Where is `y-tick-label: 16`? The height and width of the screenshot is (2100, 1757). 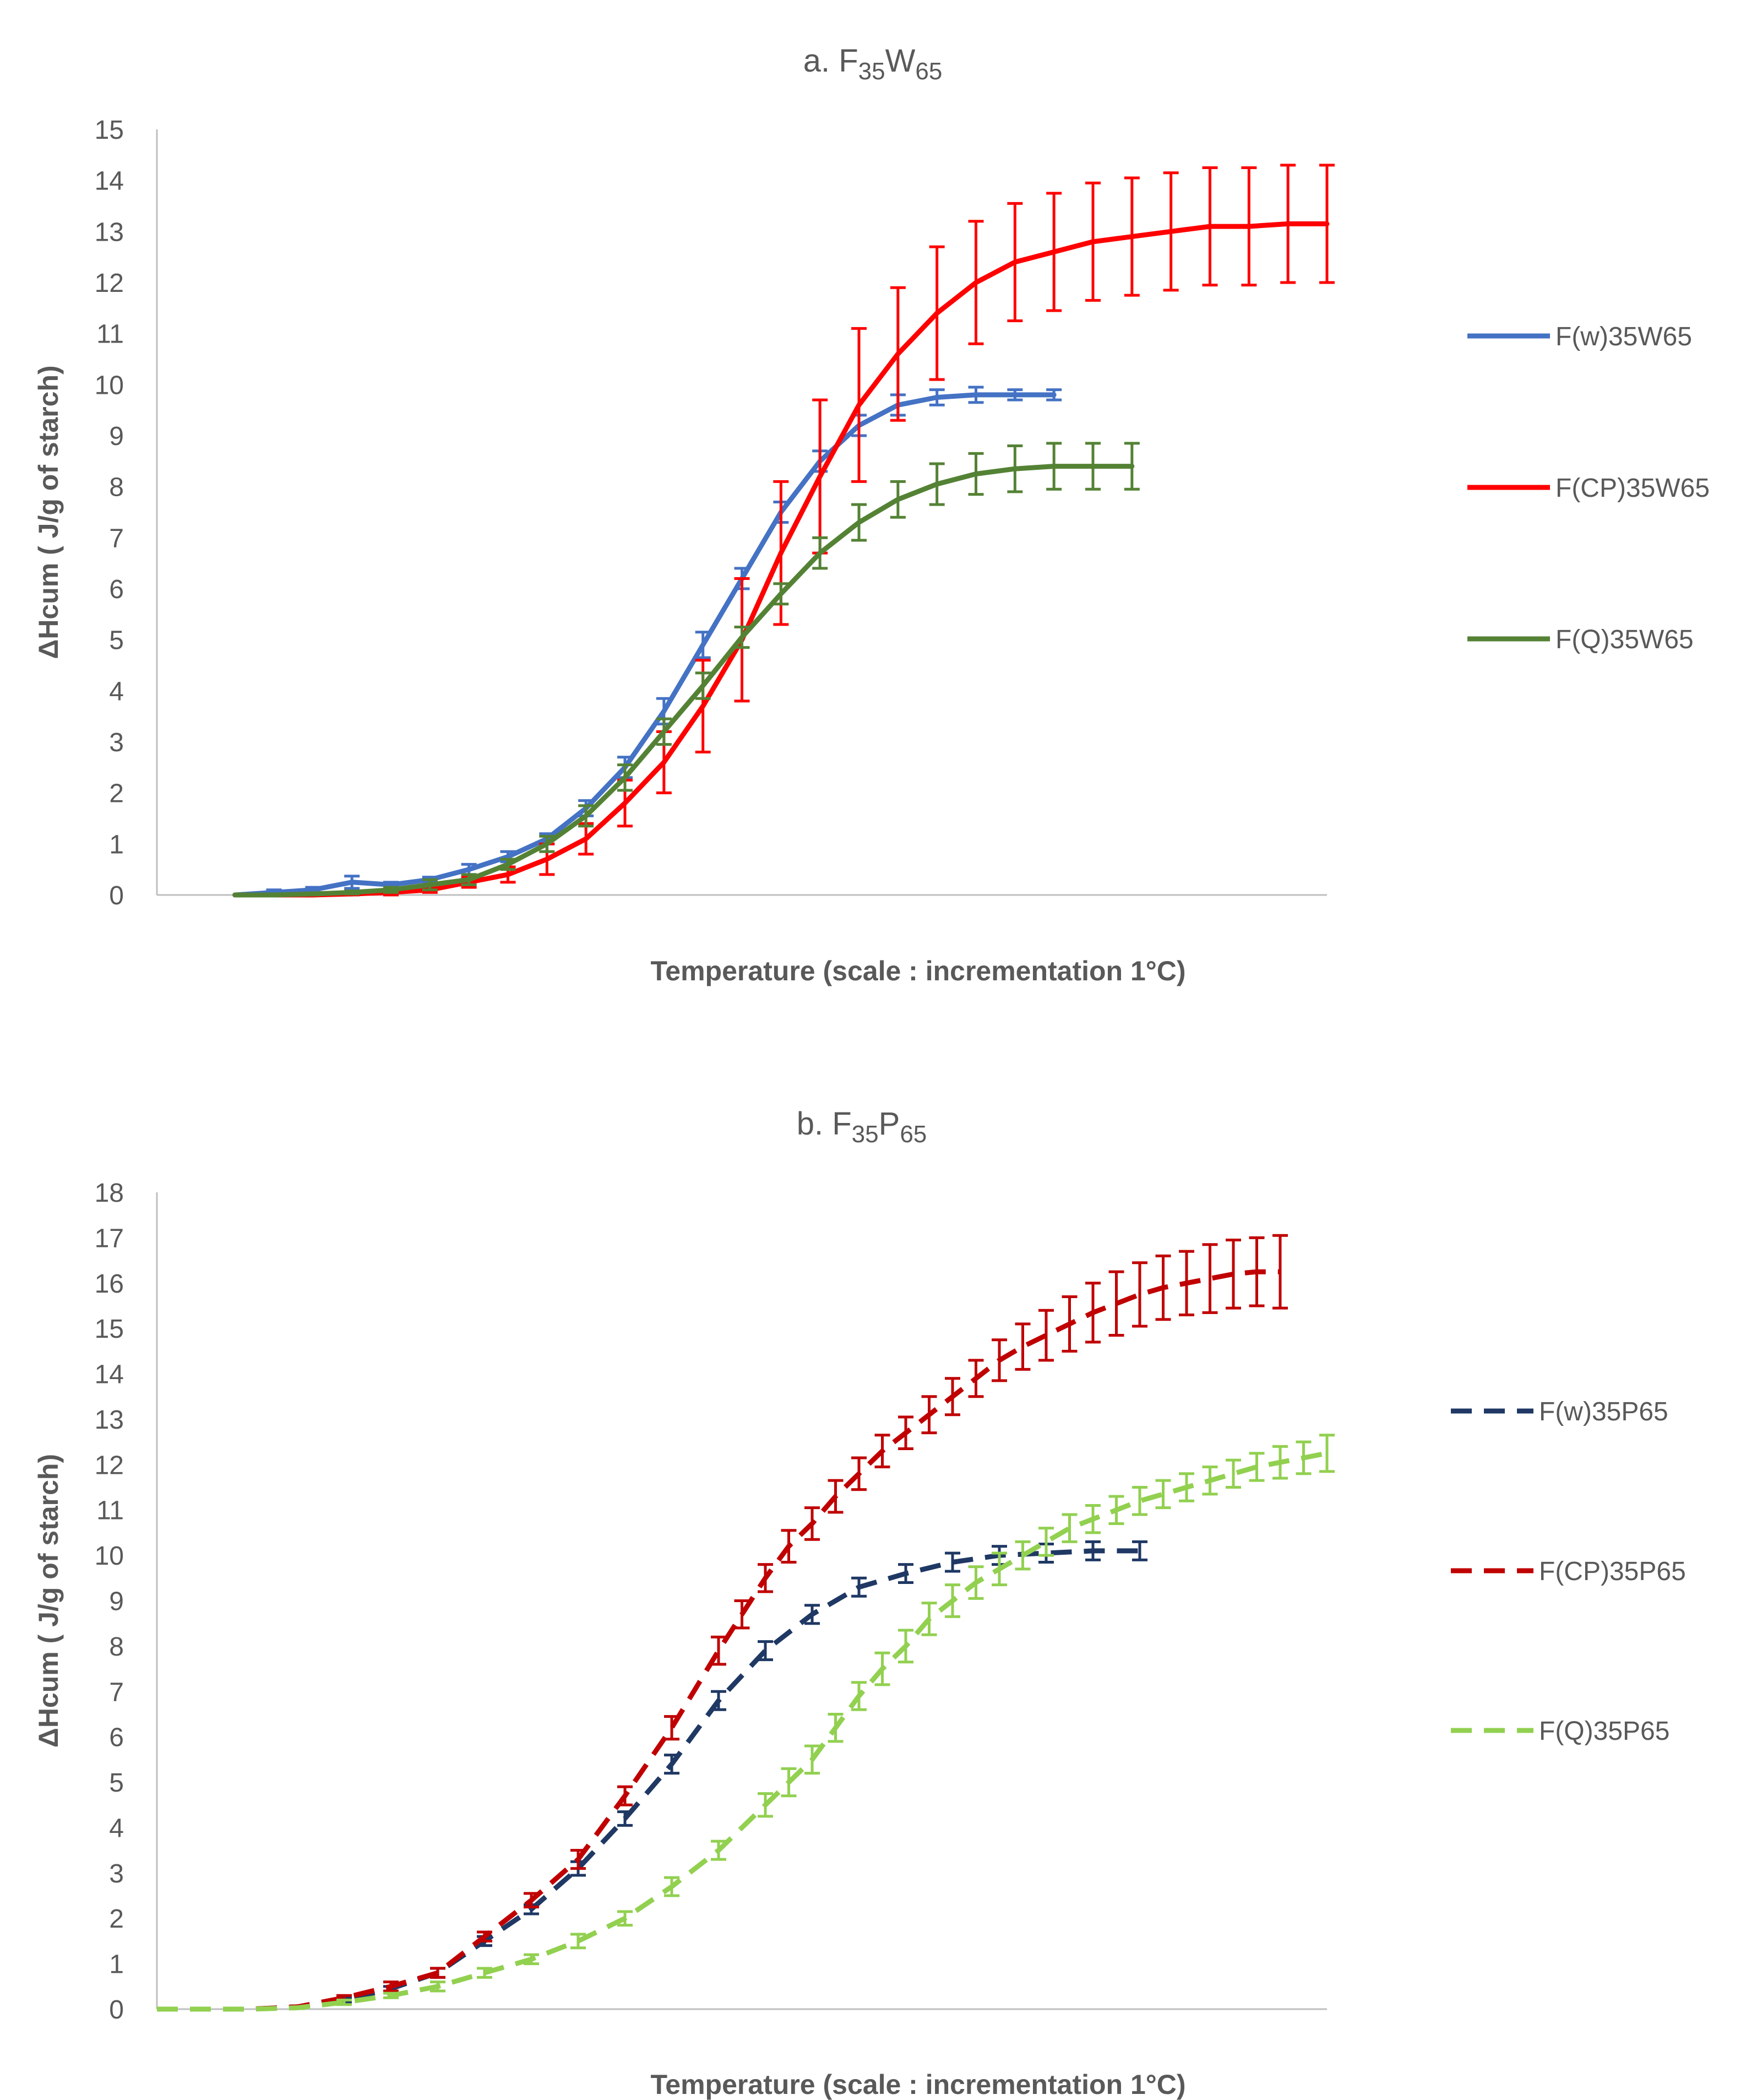
y-tick-label: 16 is located at coordinates (109, 1284).